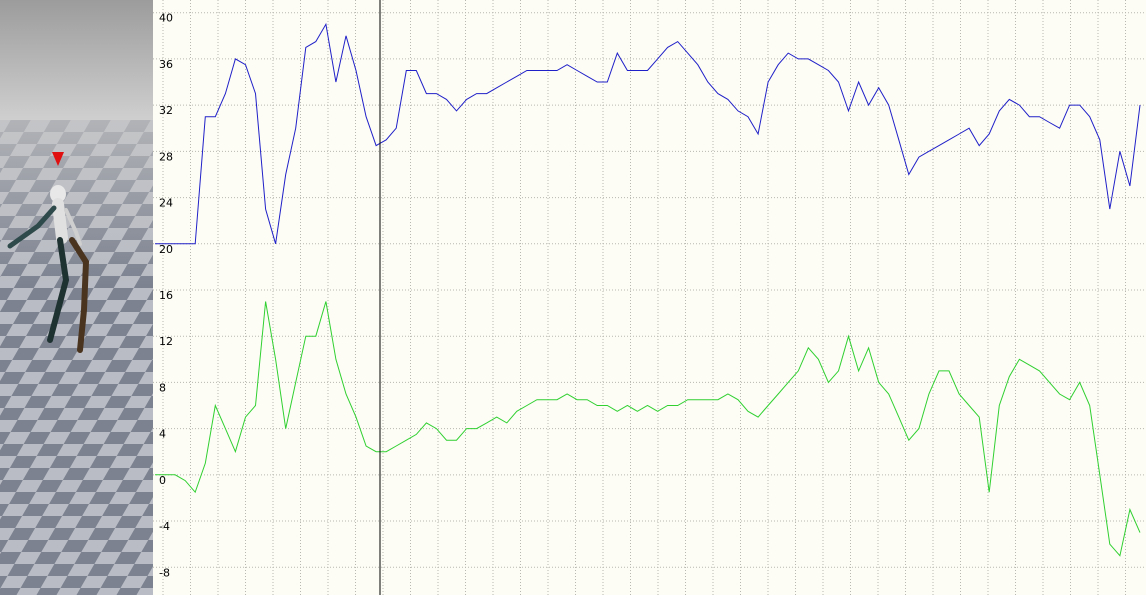 Image resolution: width=1146 pixels, height=595 pixels. Describe the element at coordinates (164, 526) in the screenshot. I see `y-tick-label: -4` at that location.